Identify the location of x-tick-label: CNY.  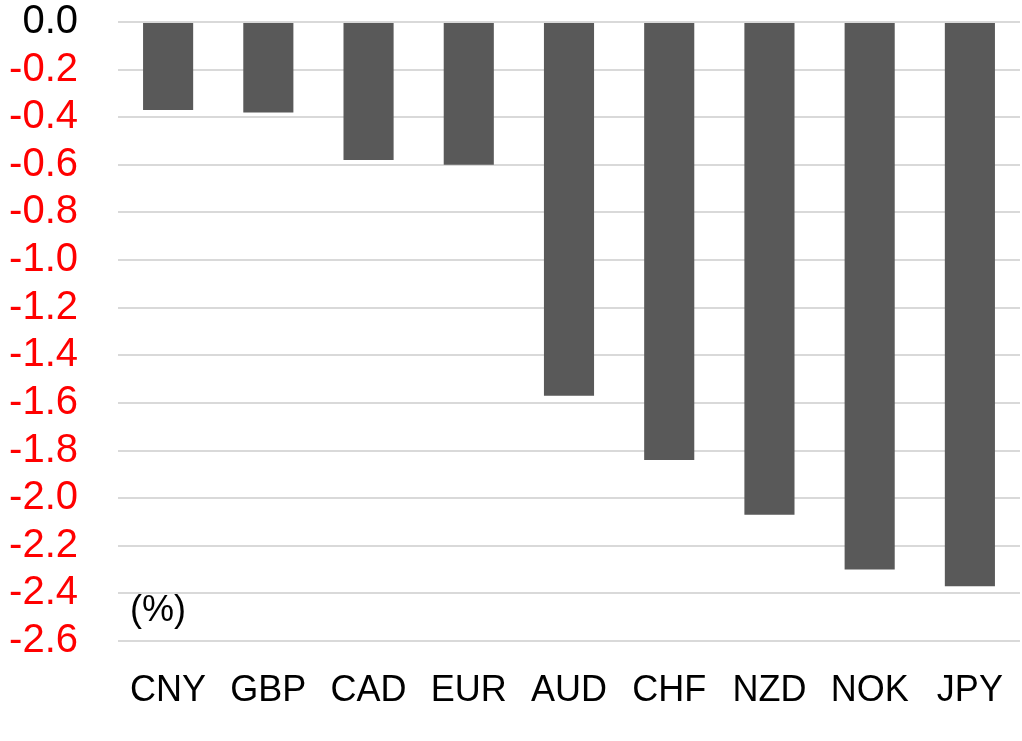
(168, 688).